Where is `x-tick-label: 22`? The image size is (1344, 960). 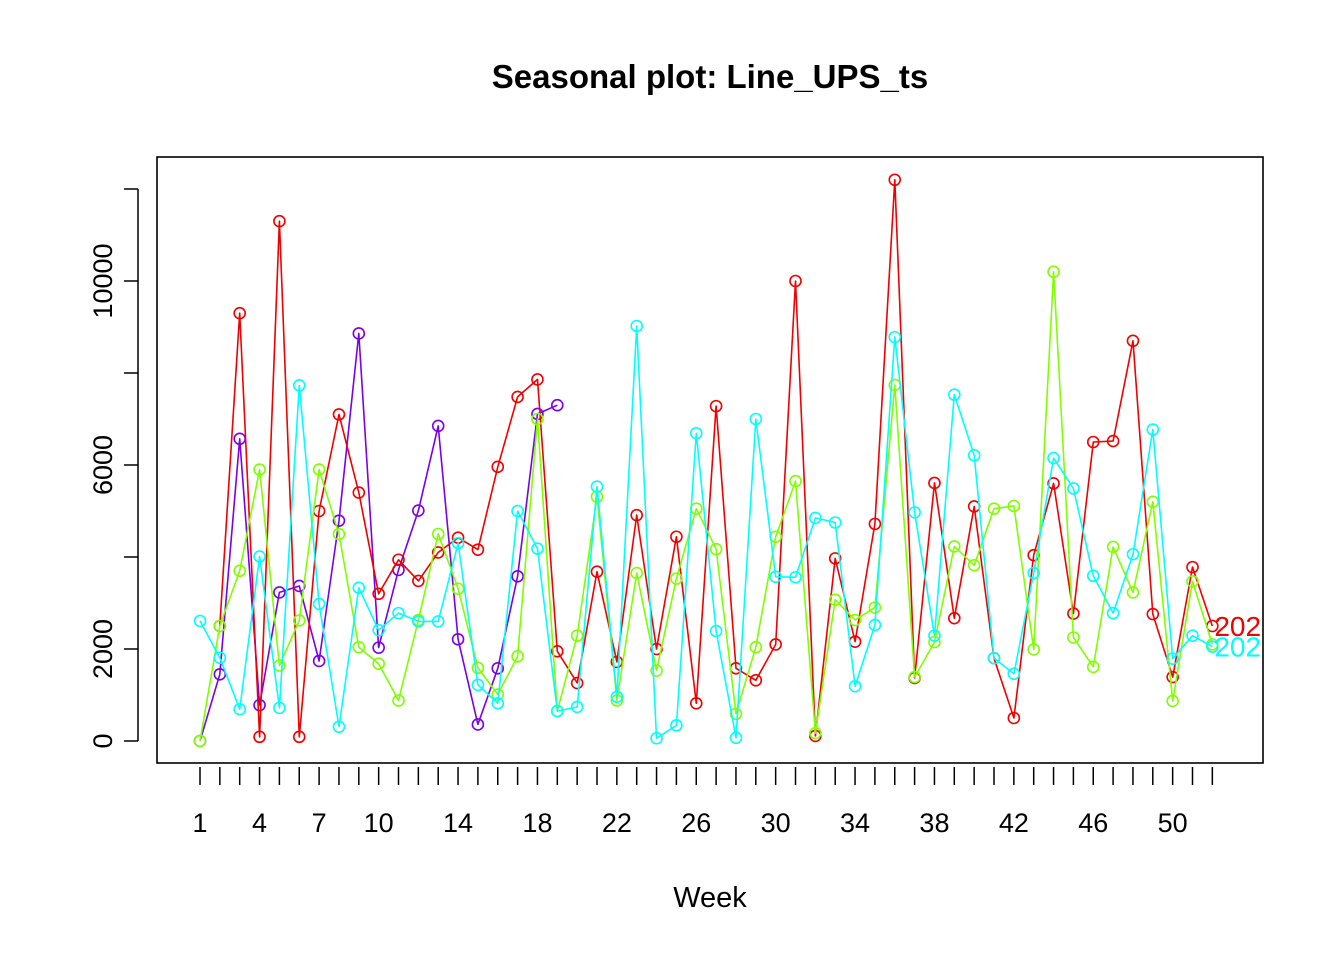 x-tick-label: 22 is located at coordinates (617, 823).